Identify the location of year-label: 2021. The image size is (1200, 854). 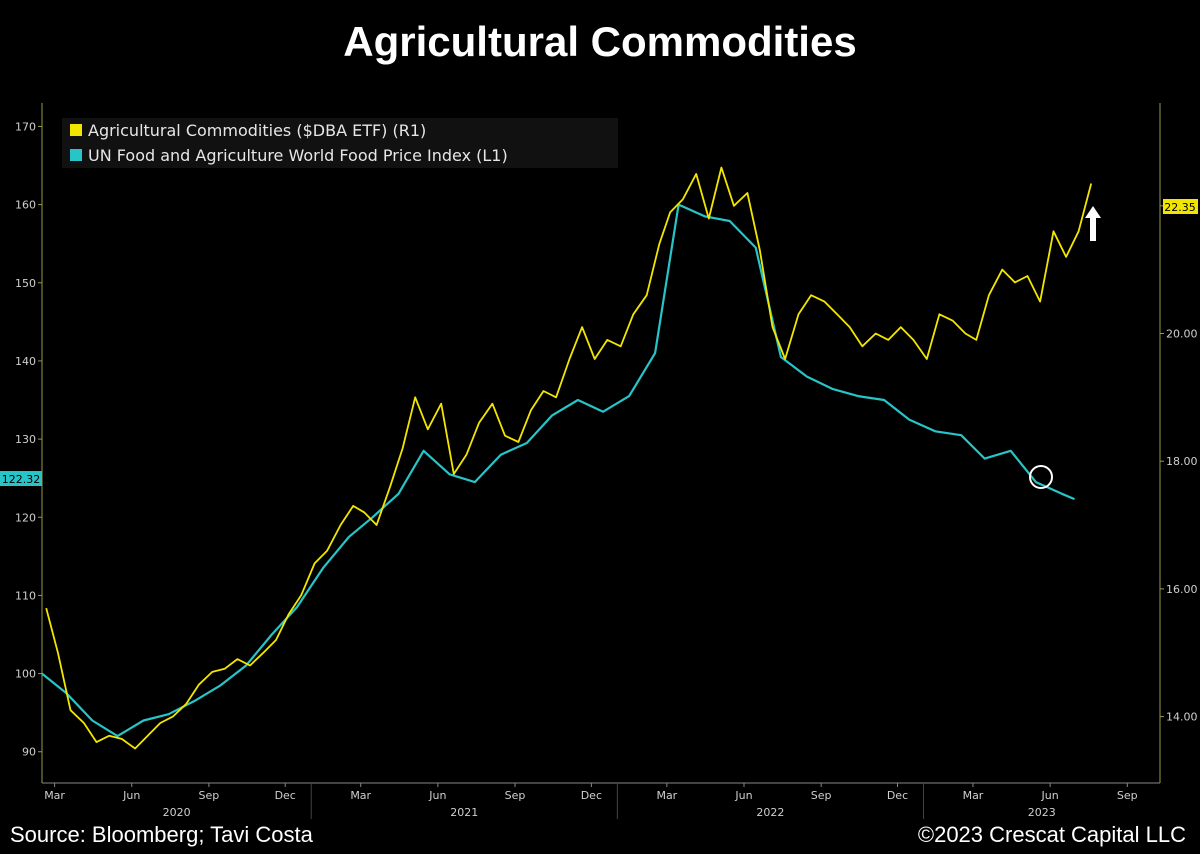
(464, 812).